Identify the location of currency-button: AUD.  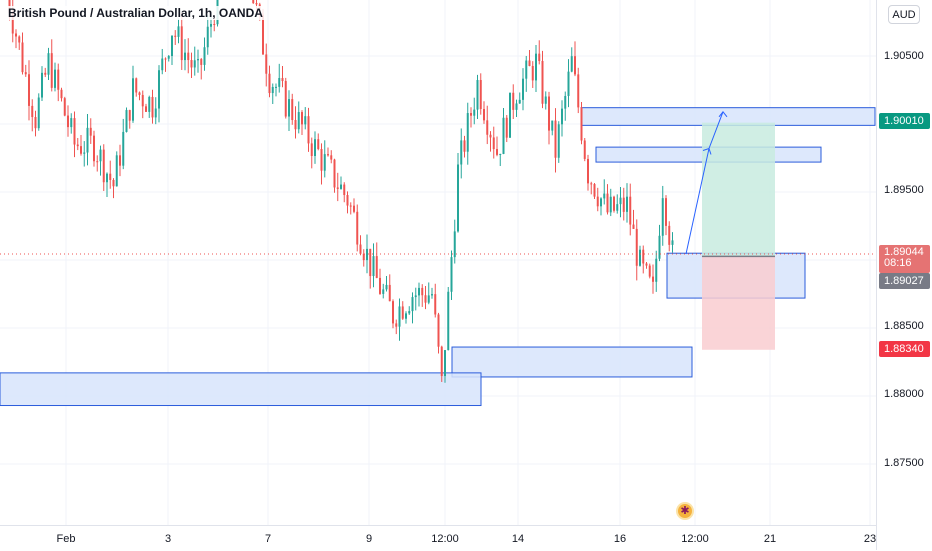
(904, 14).